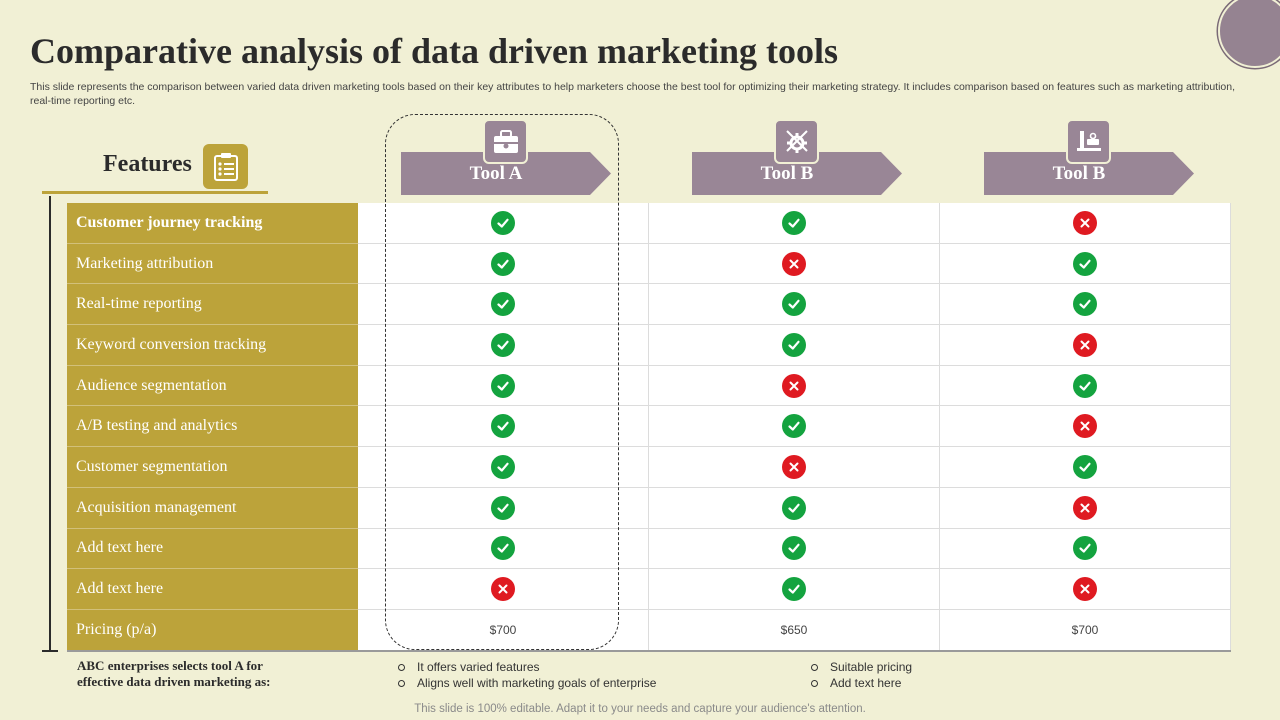 Image resolution: width=1280 pixels, height=720 pixels. I want to click on features-heading: Features, so click(147, 164).